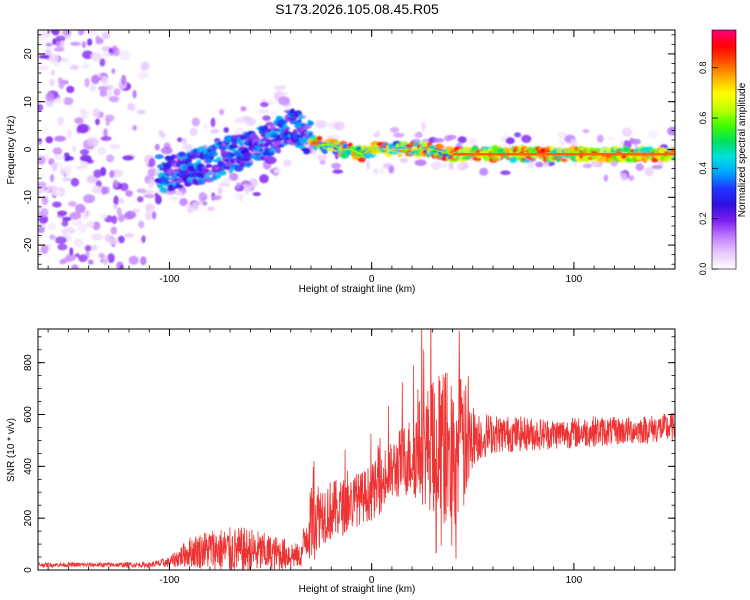  Describe the element at coordinates (28, 466) in the screenshot. I see `snr-y-tick-label: 400` at that location.